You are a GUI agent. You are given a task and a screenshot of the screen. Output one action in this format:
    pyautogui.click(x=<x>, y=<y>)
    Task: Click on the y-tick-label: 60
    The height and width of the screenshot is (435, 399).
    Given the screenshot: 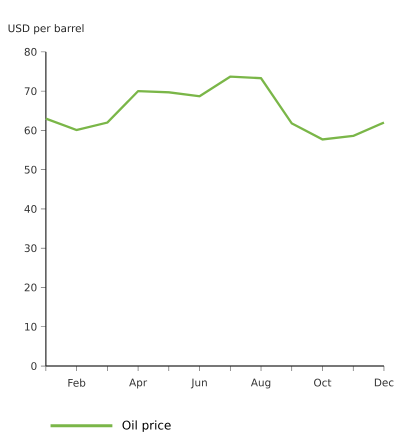 What is the action you would take?
    pyautogui.click(x=30, y=130)
    